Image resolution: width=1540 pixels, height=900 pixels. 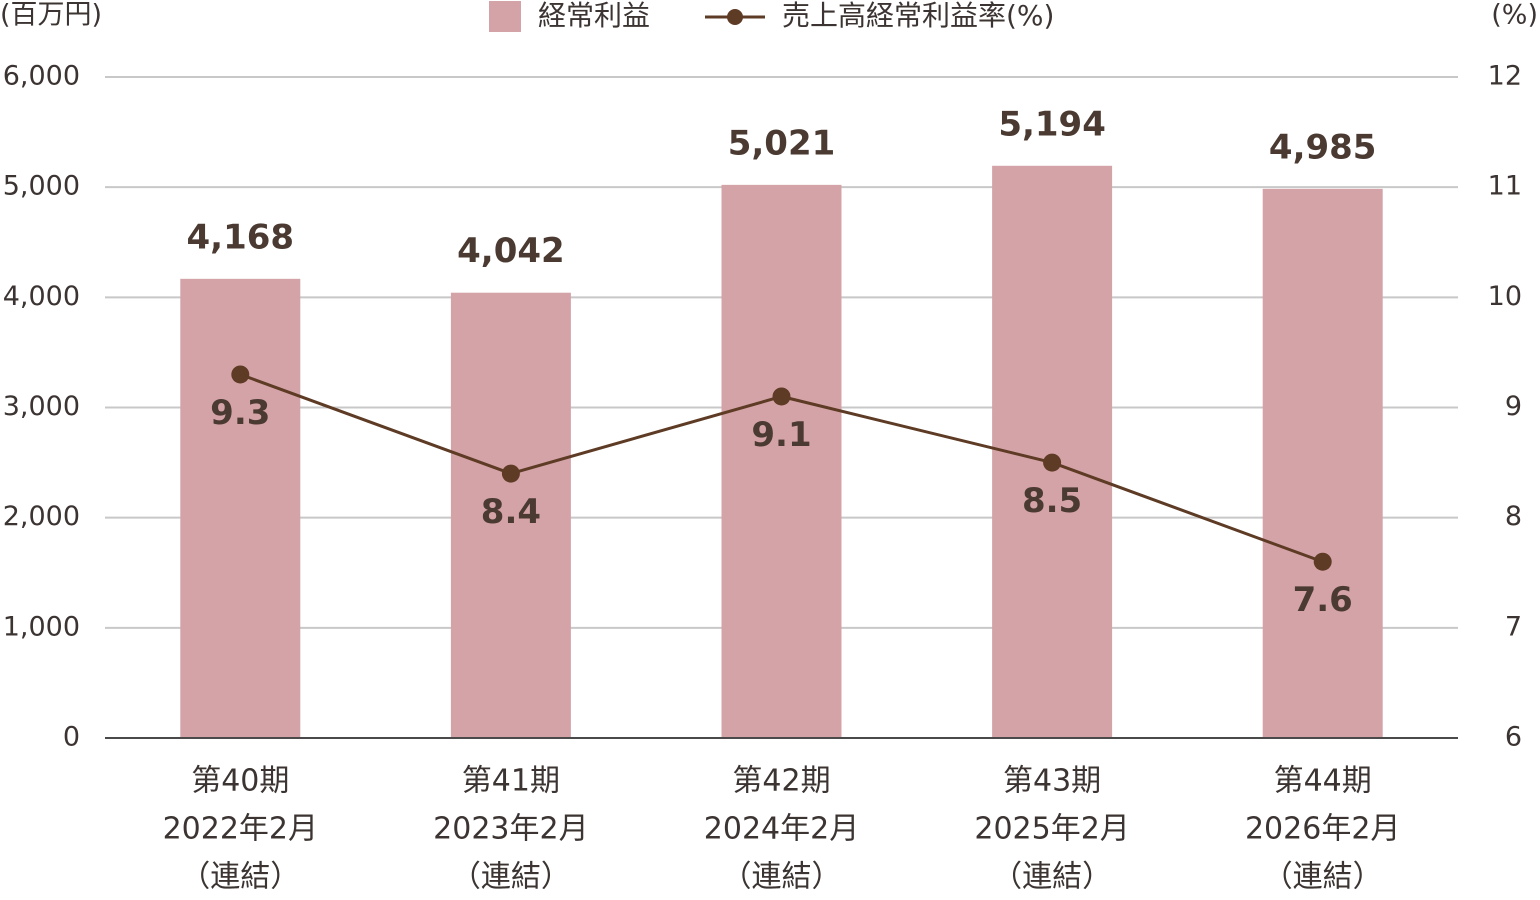 What do you see at coordinates (781, 829) in the screenshot?
I see `x-tick-label: 2024年2月` at bounding box center [781, 829].